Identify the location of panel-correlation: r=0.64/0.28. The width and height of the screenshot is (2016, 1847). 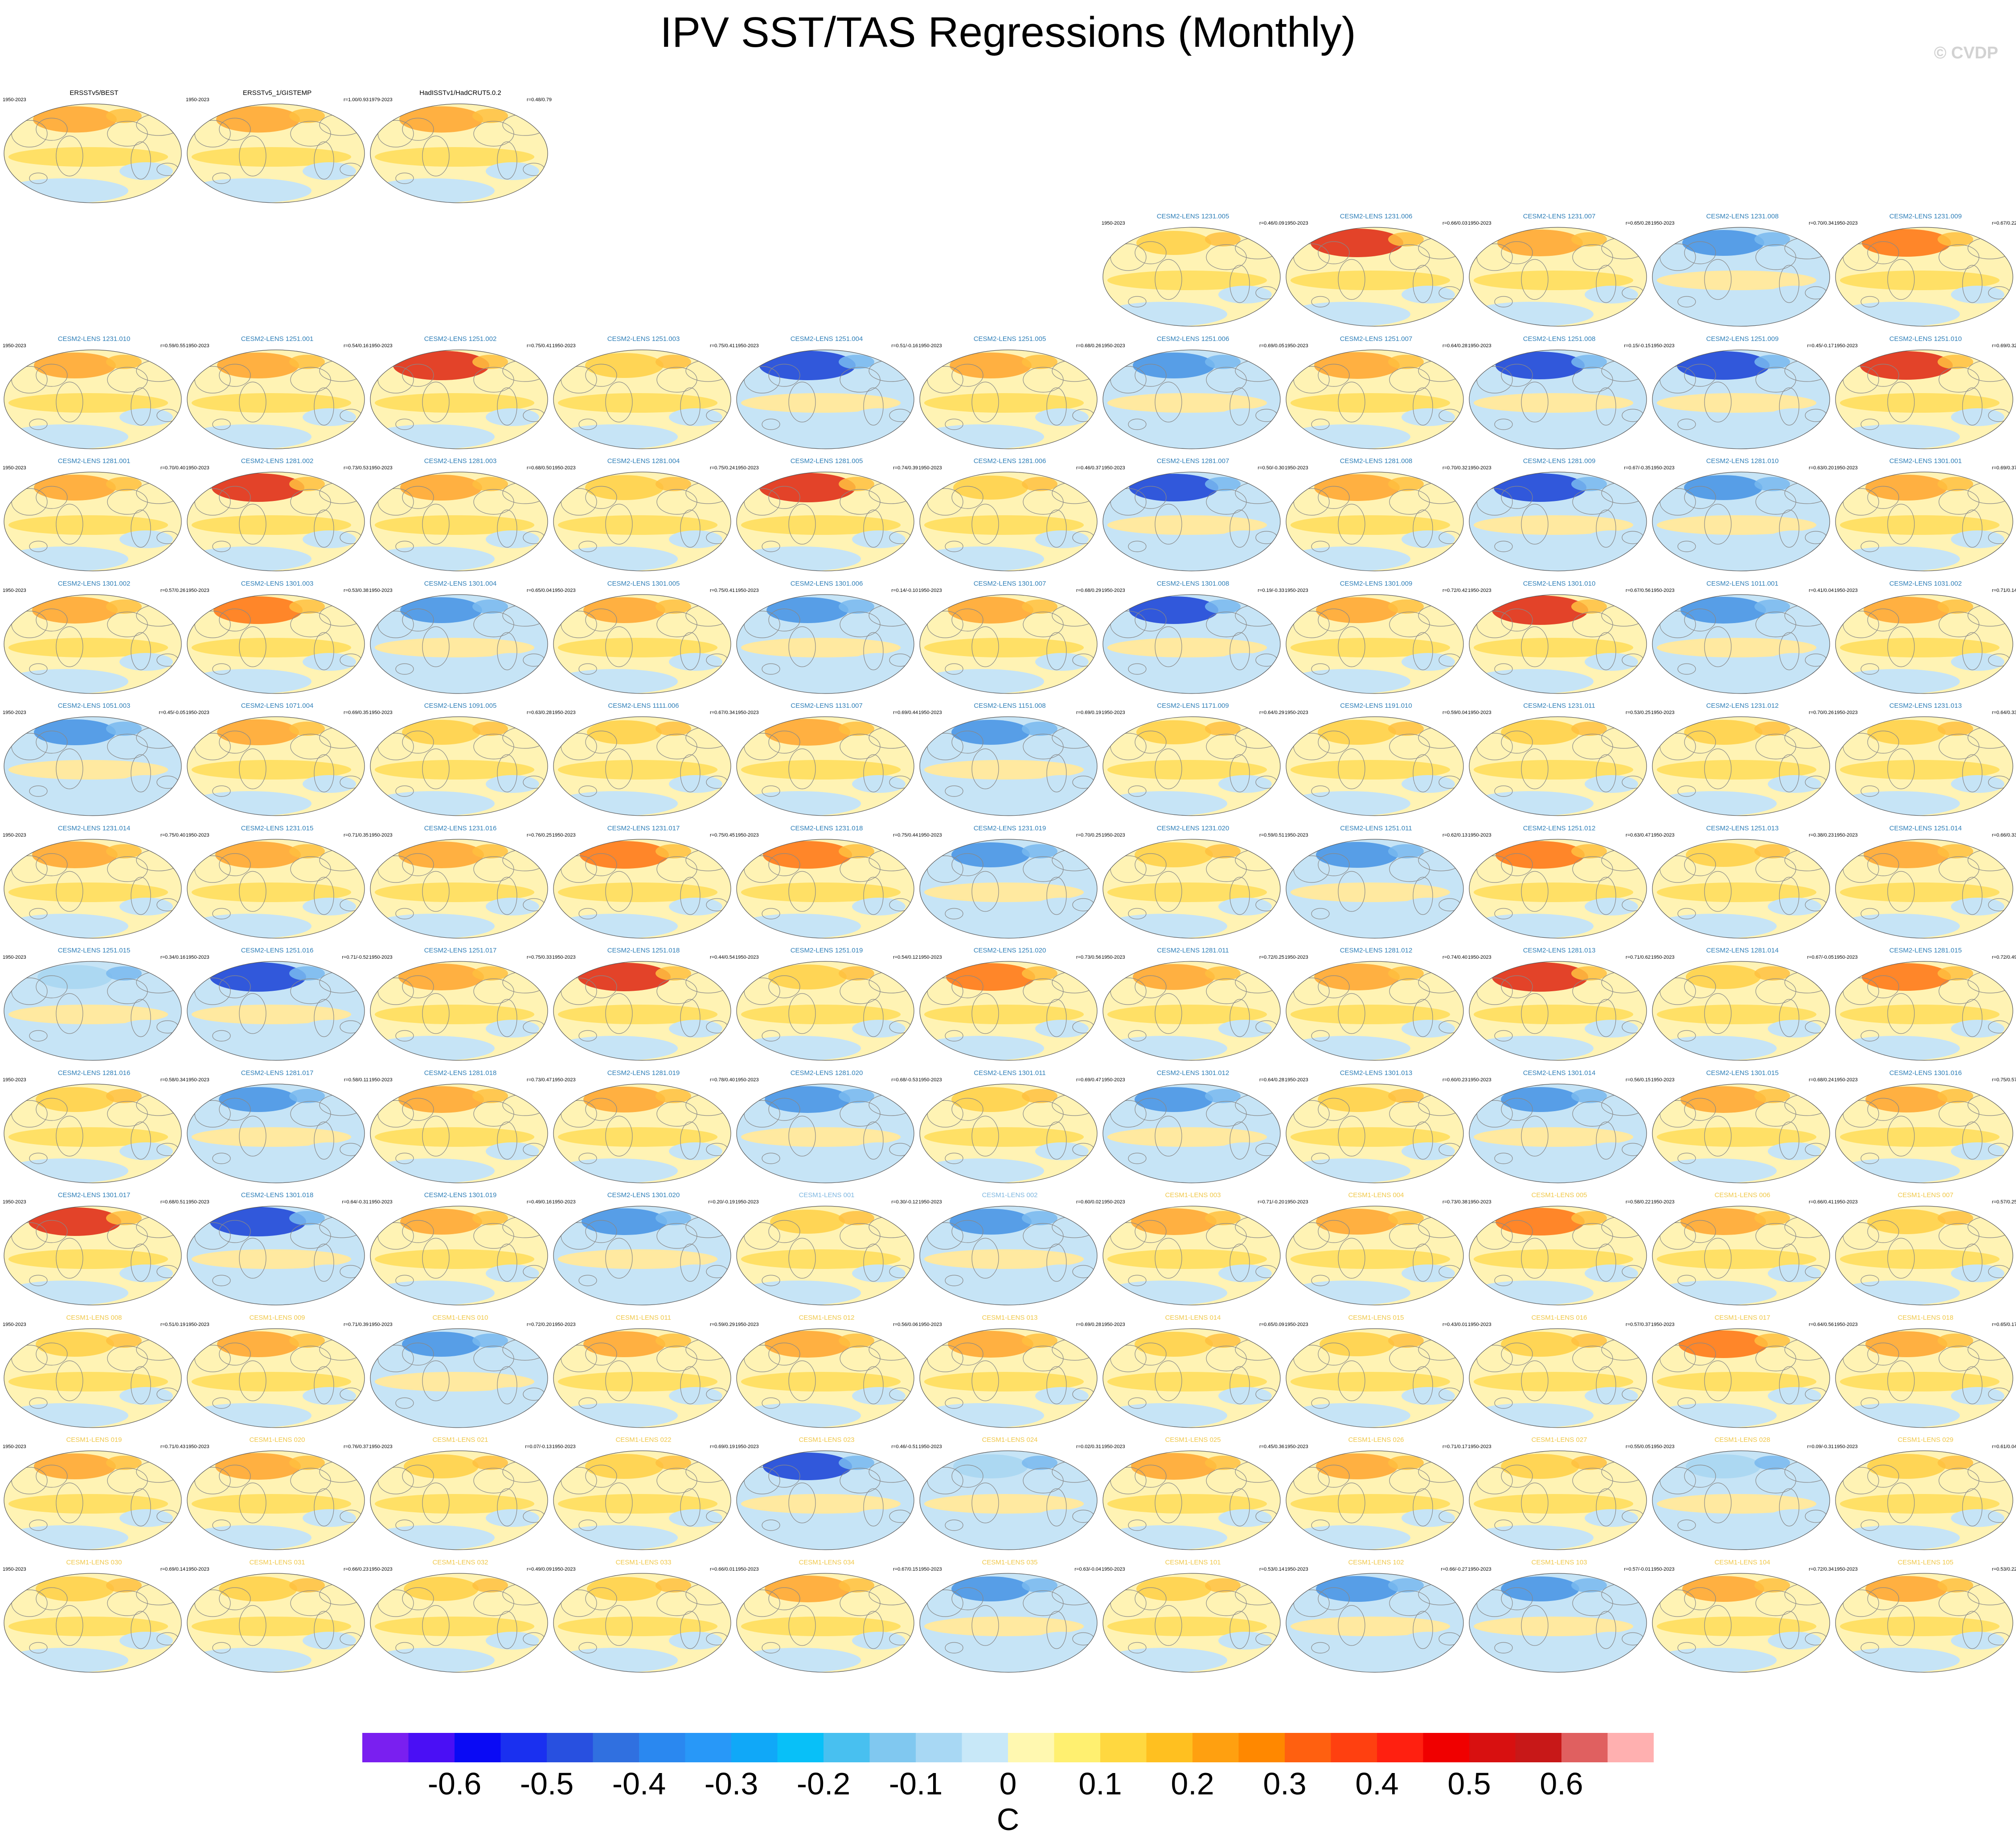
(1271, 1080).